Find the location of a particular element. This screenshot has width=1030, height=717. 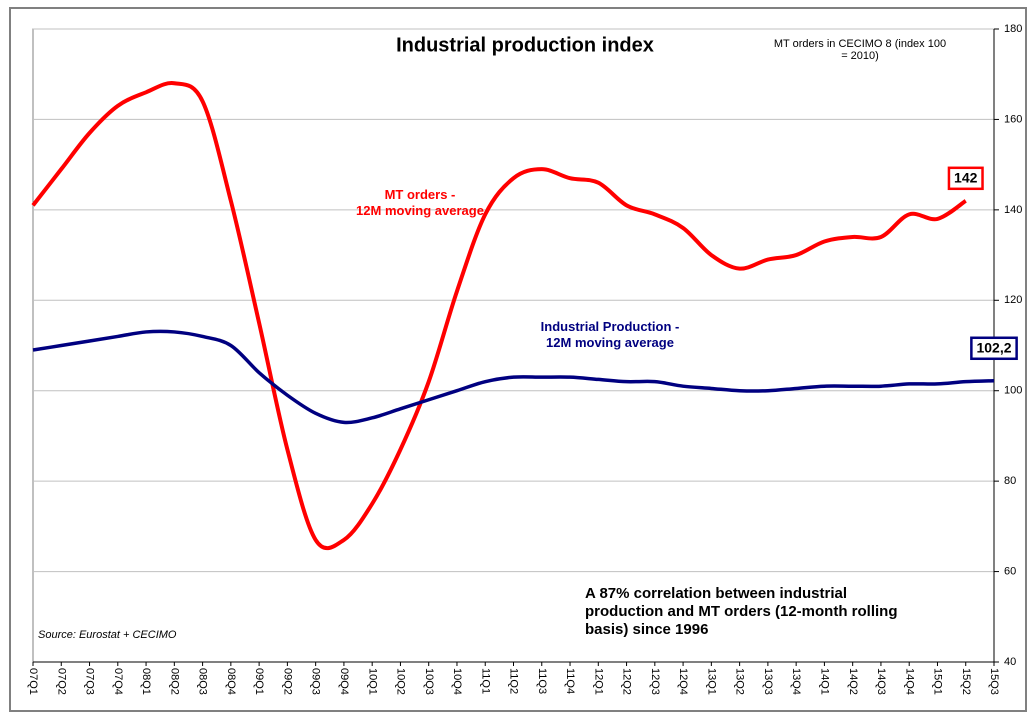

x-tick-label: 10Q1 is located at coordinates (372, 681).